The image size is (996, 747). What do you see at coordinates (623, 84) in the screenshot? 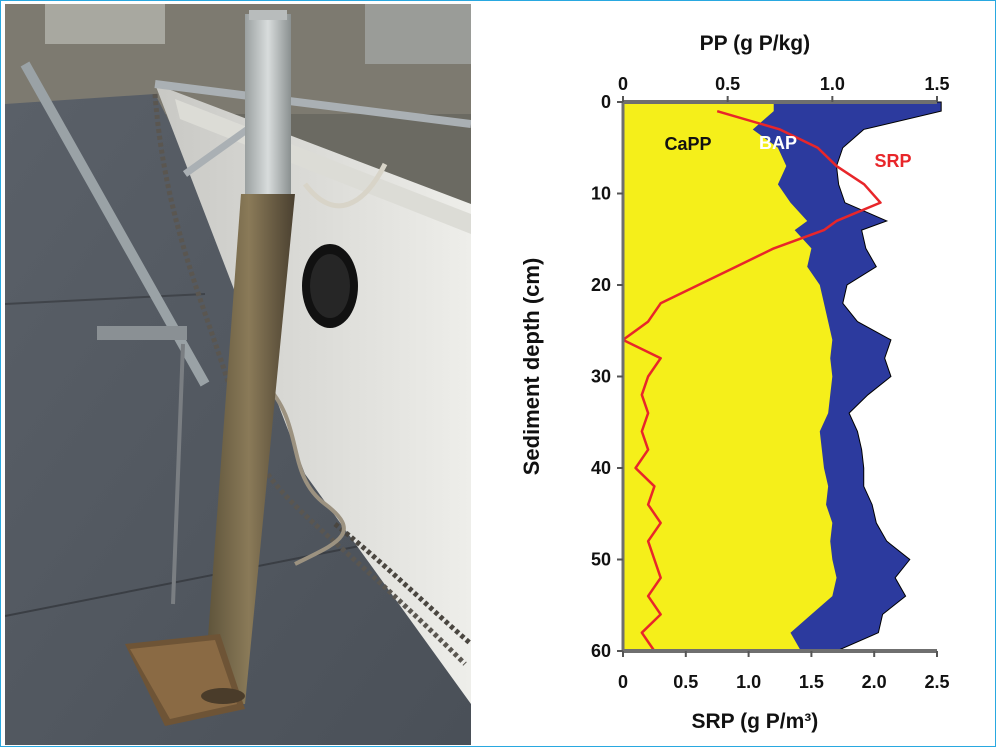
I see `top-tick-label: 0` at bounding box center [623, 84].